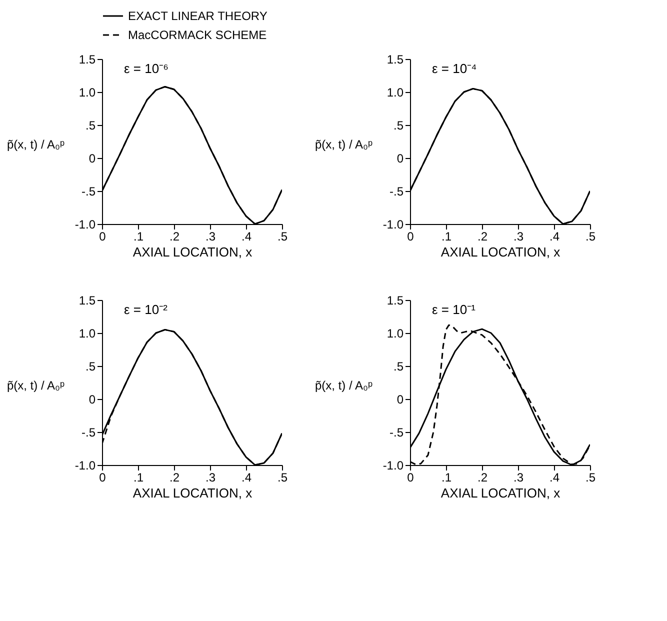  I want to click on annotation: ε = 10⁻¹, so click(454, 309).